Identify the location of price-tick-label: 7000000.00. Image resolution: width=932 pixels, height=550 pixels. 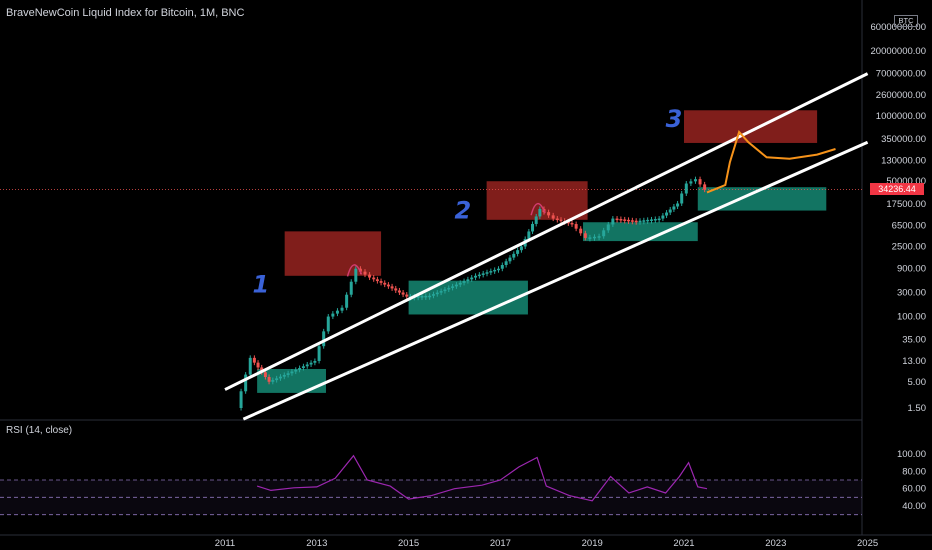
(901, 74).